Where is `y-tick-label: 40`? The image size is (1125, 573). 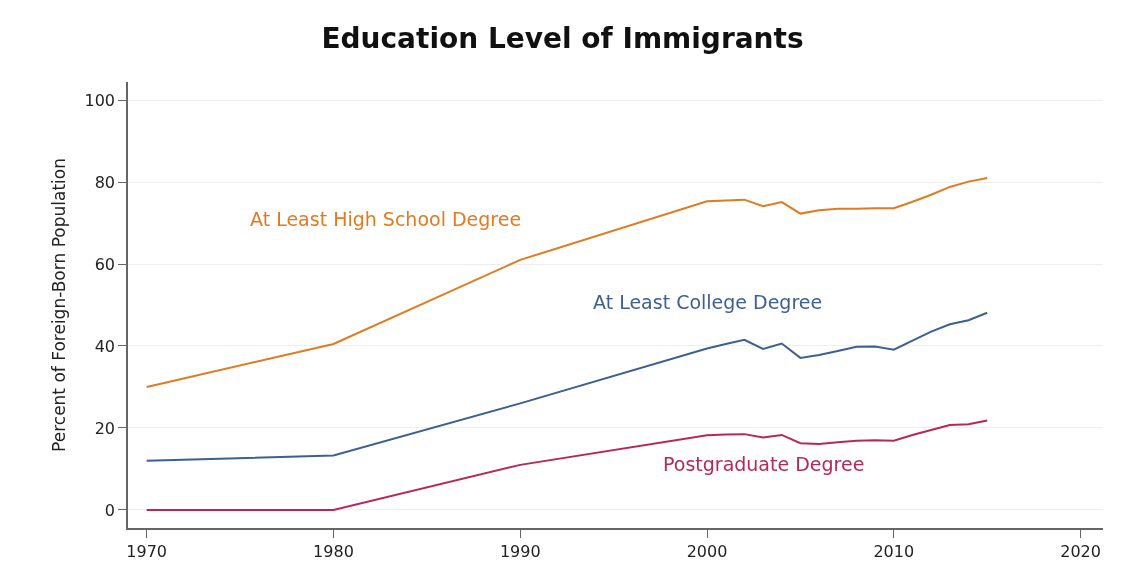 y-tick-label: 40 is located at coordinates (105, 346).